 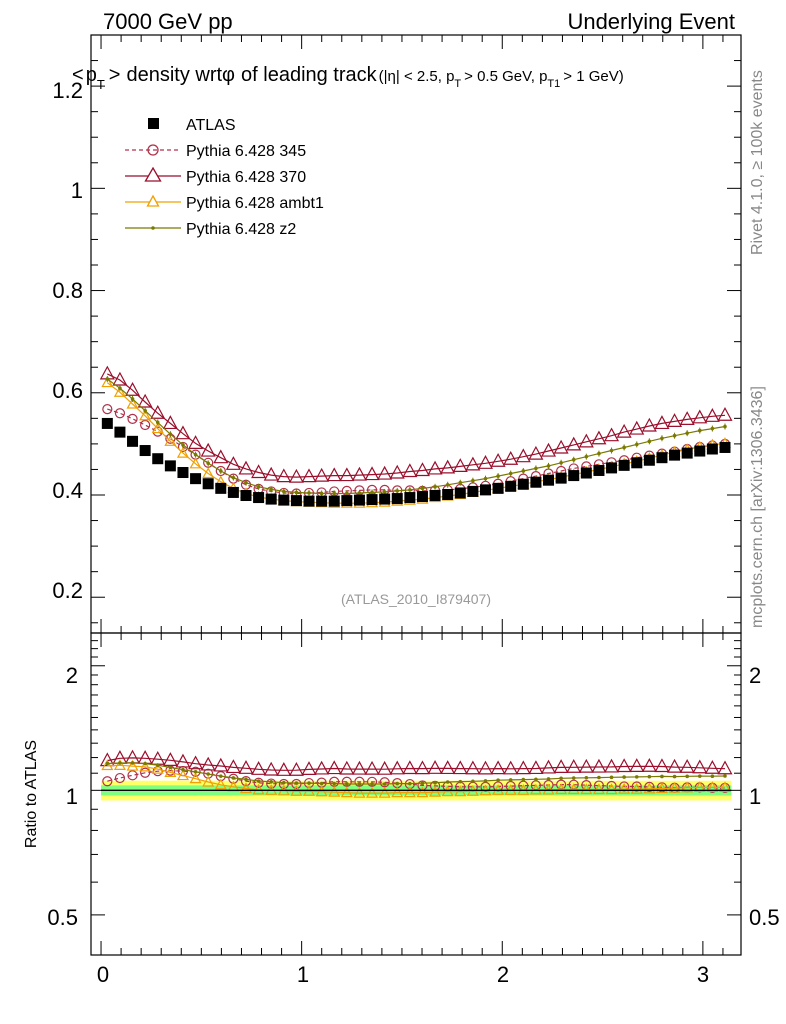 I want to click on ratio-line-p370, so click(x=416, y=764).